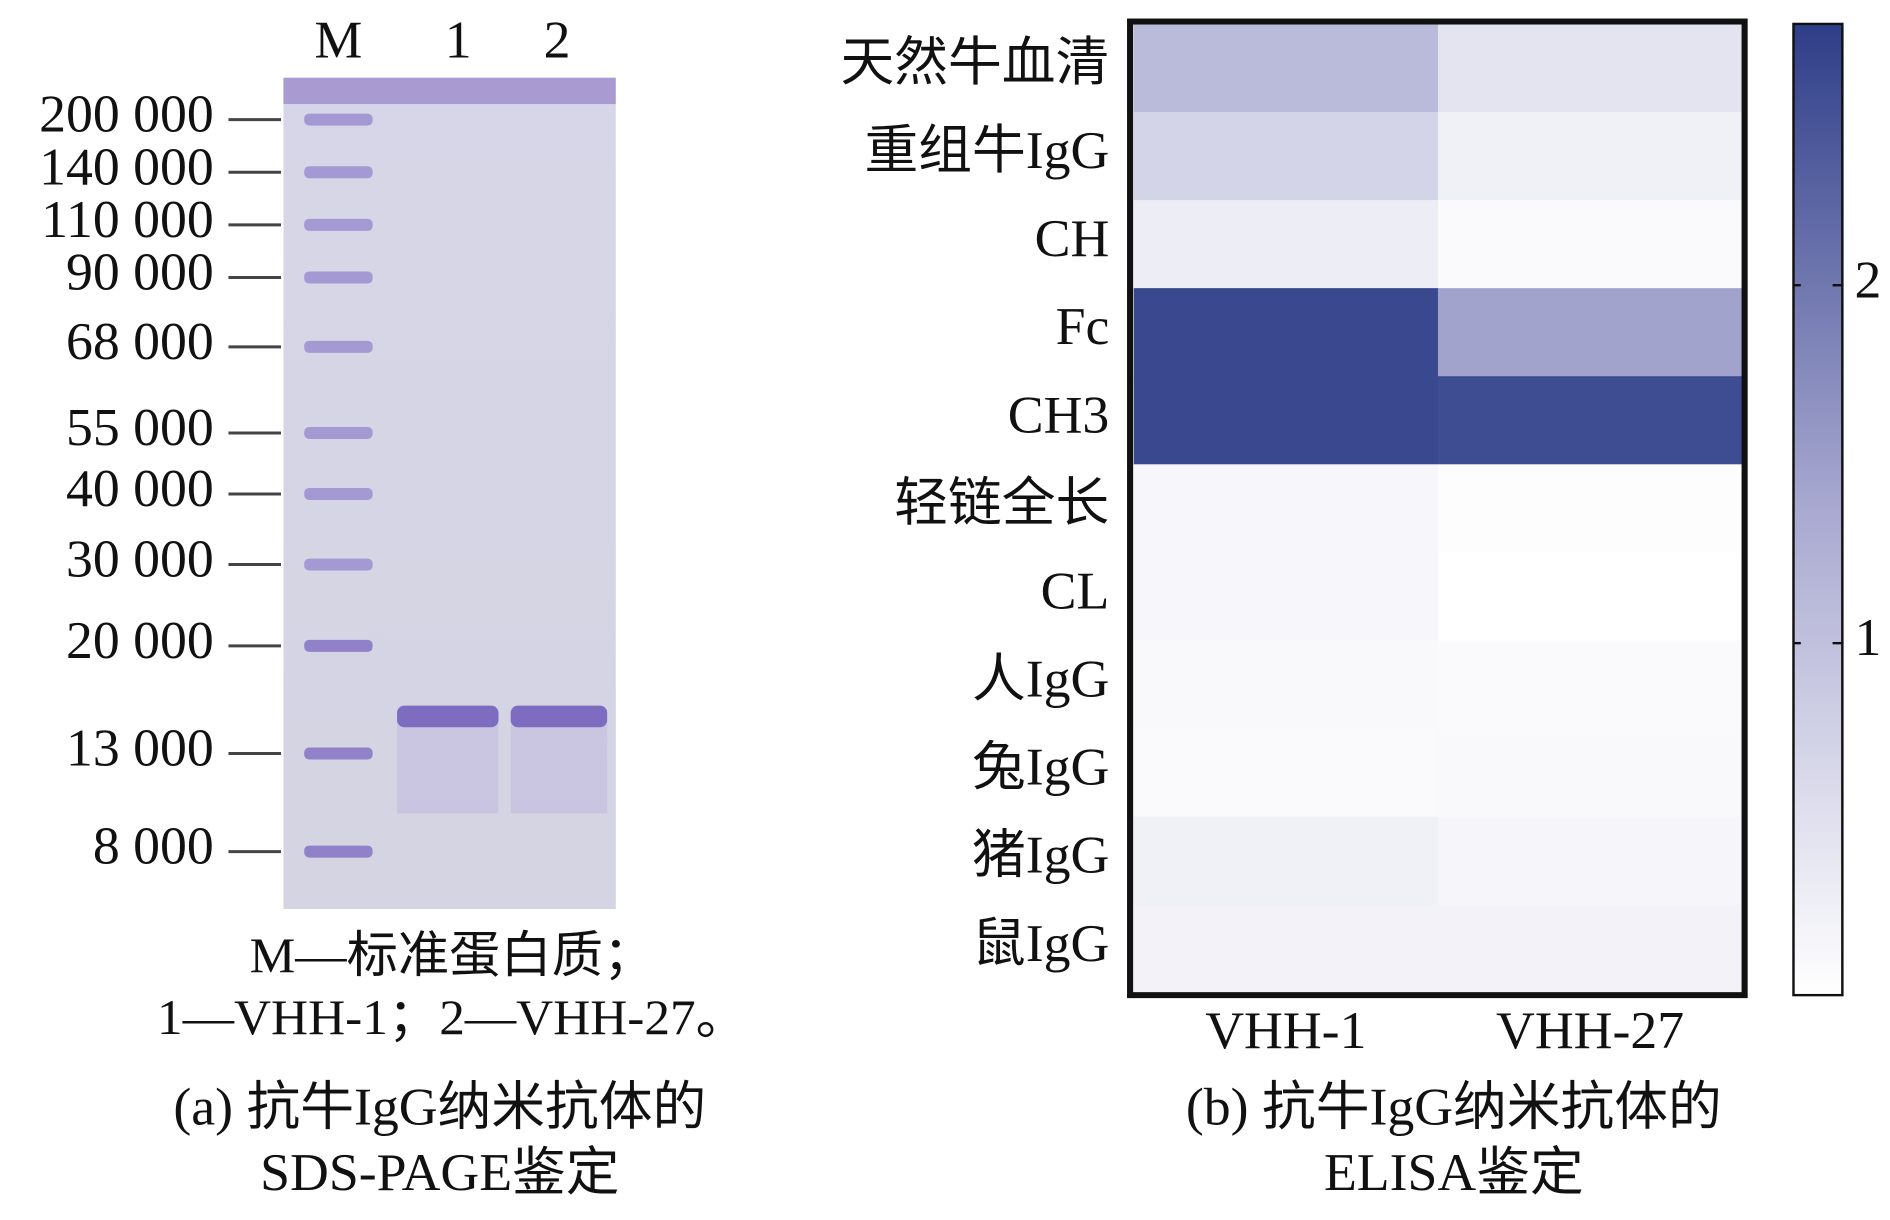 Image resolution: width=1890 pixels, height=1220 pixels. Describe the element at coordinates (126, 114) in the screenshot. I see `marker-label: 200 000` at that location.